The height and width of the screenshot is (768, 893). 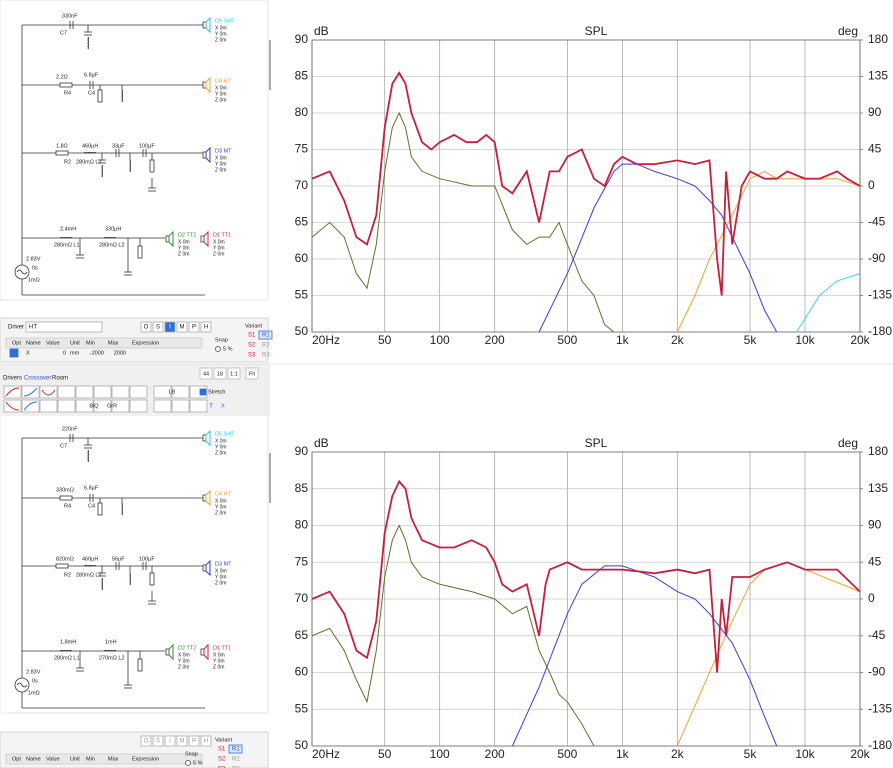 What do you see at coordinates (880, 745) in the screenshot?
I see `y2-tick-label: -180` at bounding box center [880, 745].